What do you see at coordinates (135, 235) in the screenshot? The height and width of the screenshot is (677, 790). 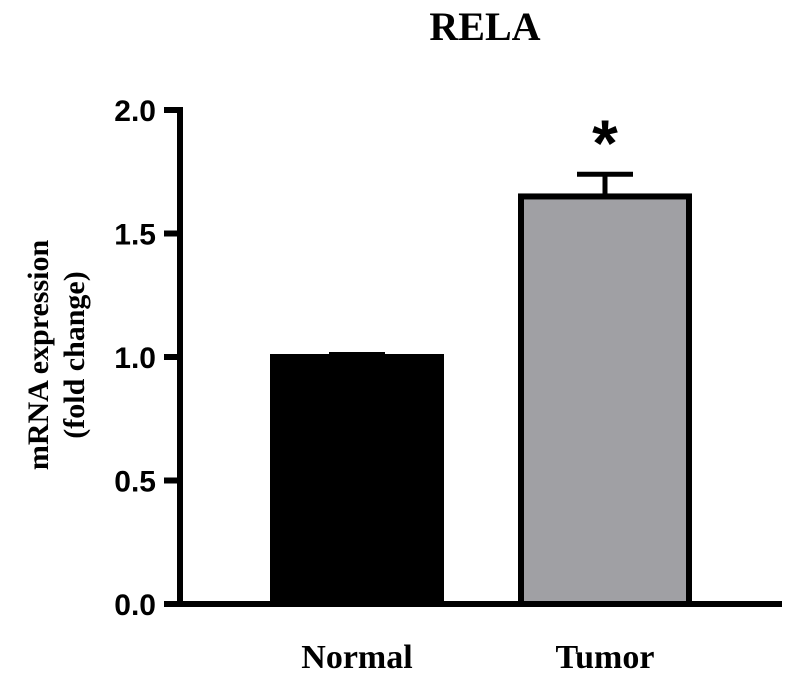 I see `y-tick-label: 1.5` at bounding box center [135, 235].